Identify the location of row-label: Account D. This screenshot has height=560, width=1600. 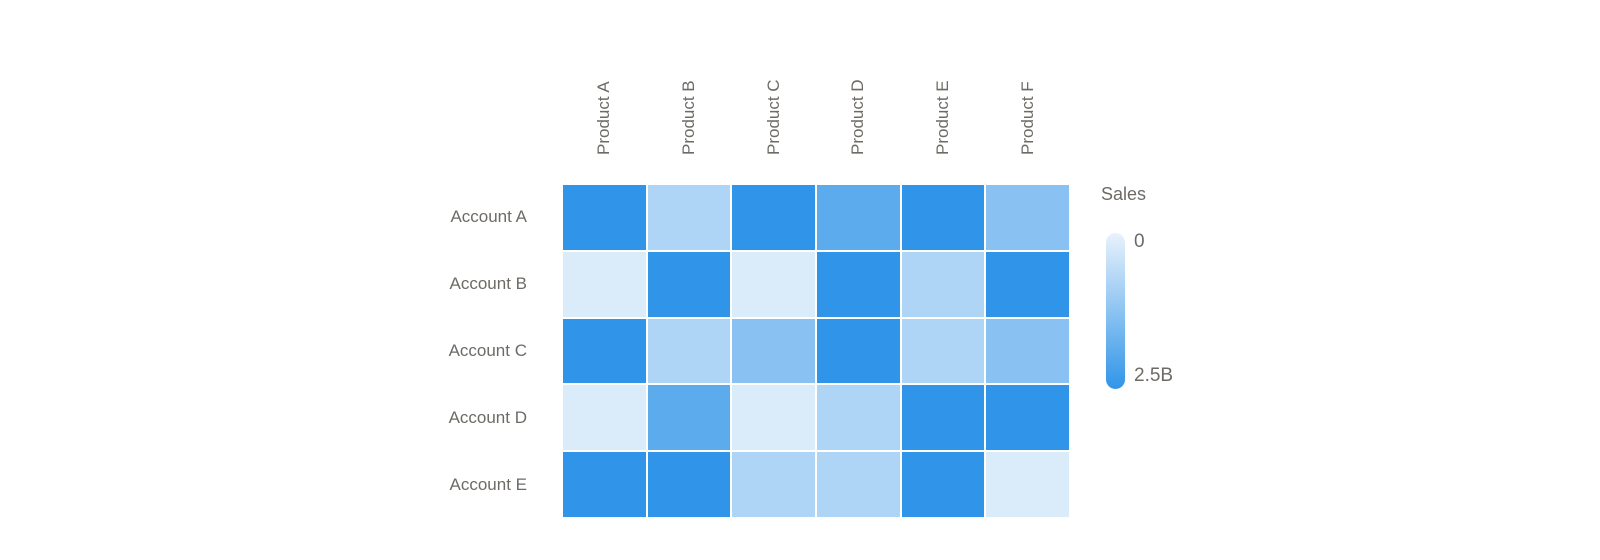
(487, 417).